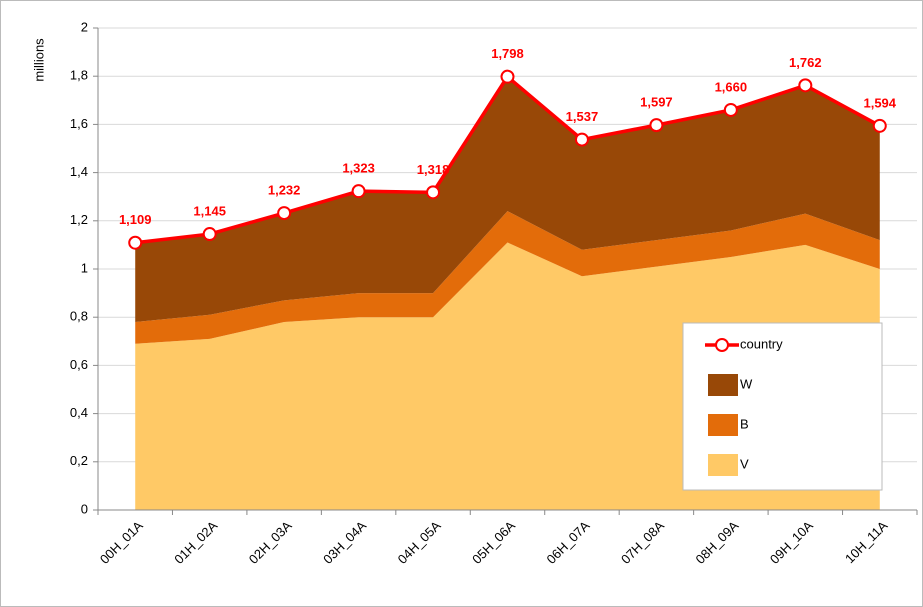 Image resolution: width=923 pixels, height=607 pixels. I want to click on data-label: 1,109, so click(135, 219).